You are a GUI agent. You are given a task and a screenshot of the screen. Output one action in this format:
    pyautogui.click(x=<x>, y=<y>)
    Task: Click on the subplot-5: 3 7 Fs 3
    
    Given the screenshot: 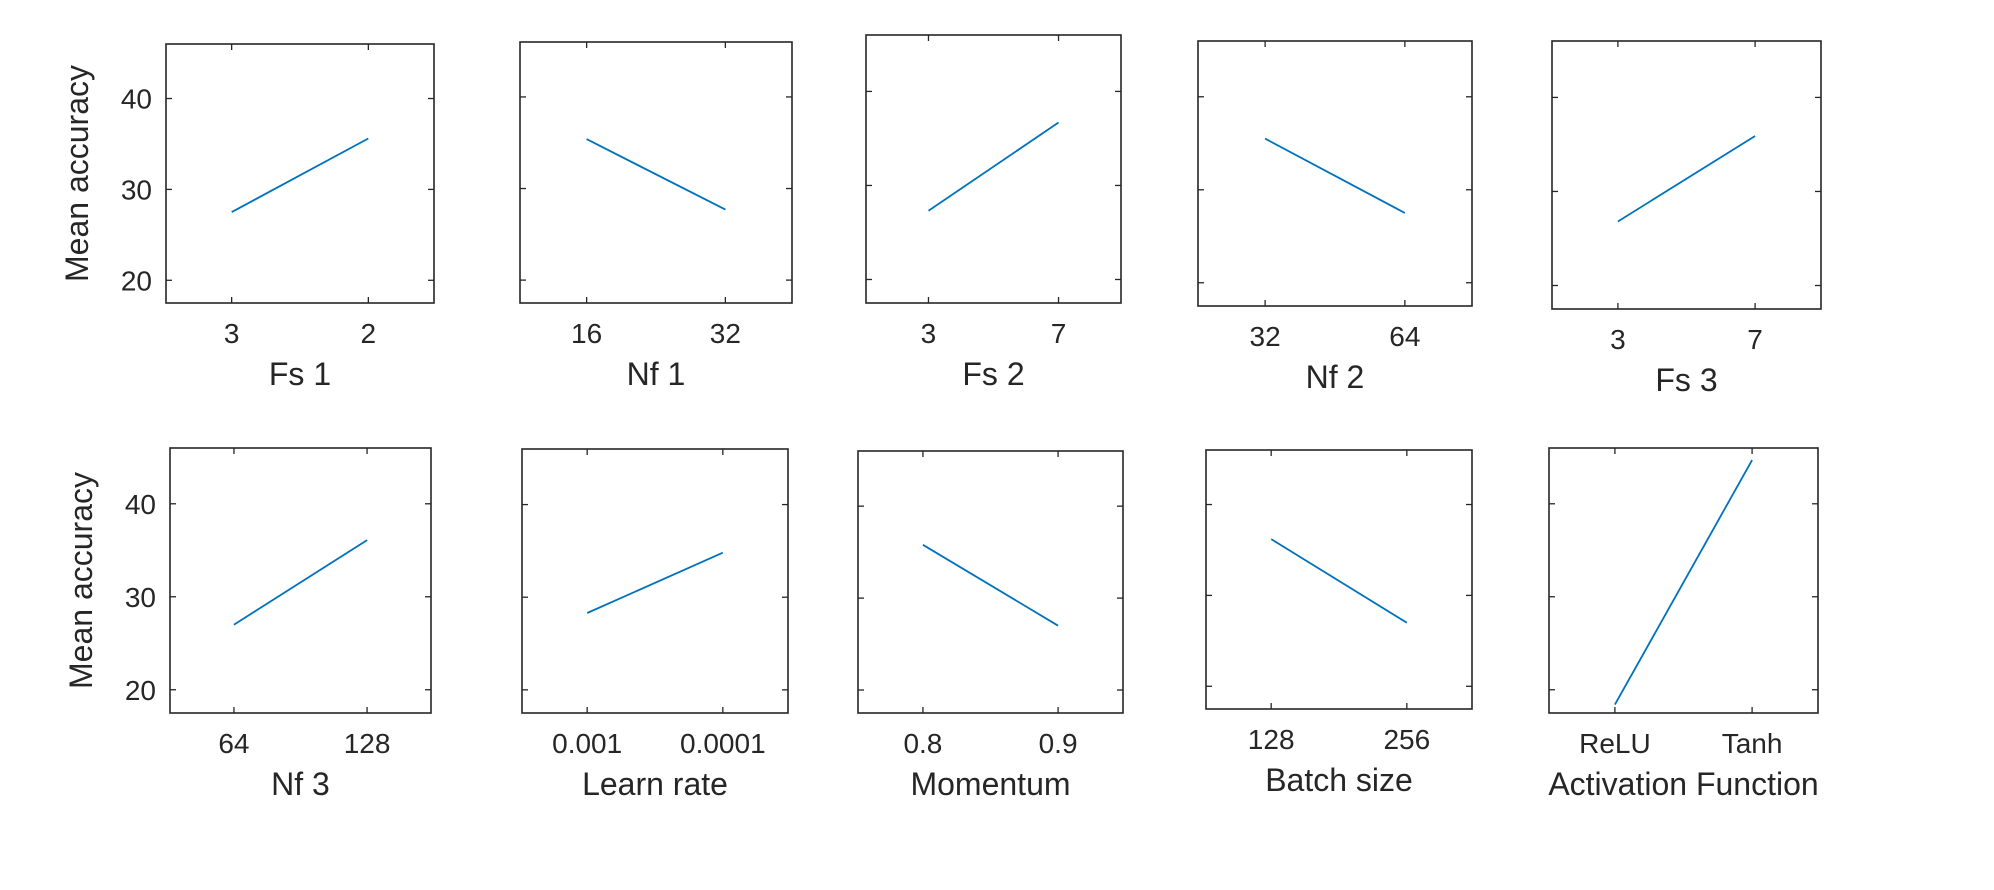 What is the action you would take?
    pyautogui.click(x=1686, y=219)
    